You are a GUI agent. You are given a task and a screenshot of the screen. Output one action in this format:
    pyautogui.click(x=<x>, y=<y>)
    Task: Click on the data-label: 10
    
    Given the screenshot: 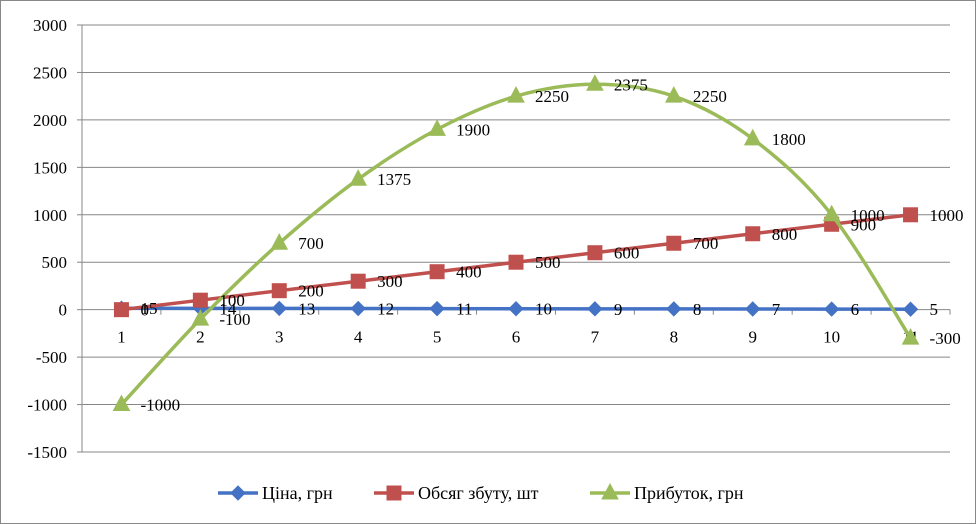 What is the action you would take?
    pyautogui.click(x=543, y=309)
    